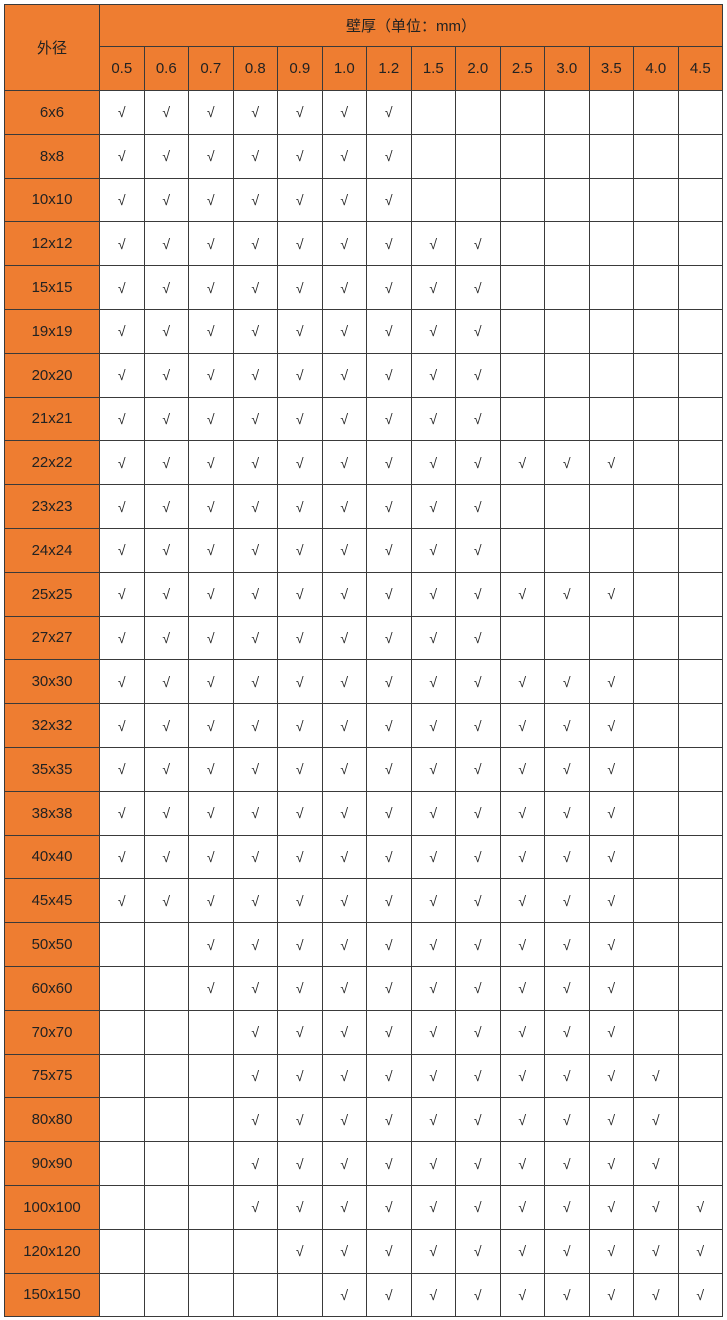 Image resolution: width=727 pixels, height=1320 pixels. I want to click on wall-thickness-header: 壁厚（单位：mm）, so click(411, 25).